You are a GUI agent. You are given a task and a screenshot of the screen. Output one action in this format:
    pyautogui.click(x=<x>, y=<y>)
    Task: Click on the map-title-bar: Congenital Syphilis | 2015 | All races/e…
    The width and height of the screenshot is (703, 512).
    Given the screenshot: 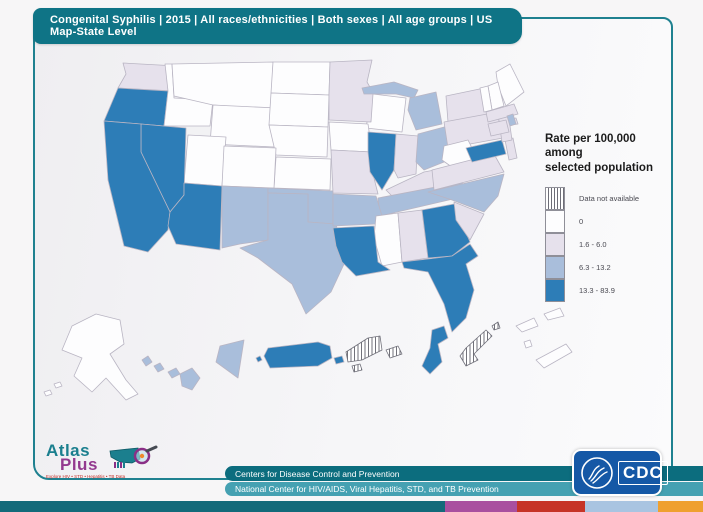 What is the action you would take?
    pyautogui.click(x=277, y=26)
    